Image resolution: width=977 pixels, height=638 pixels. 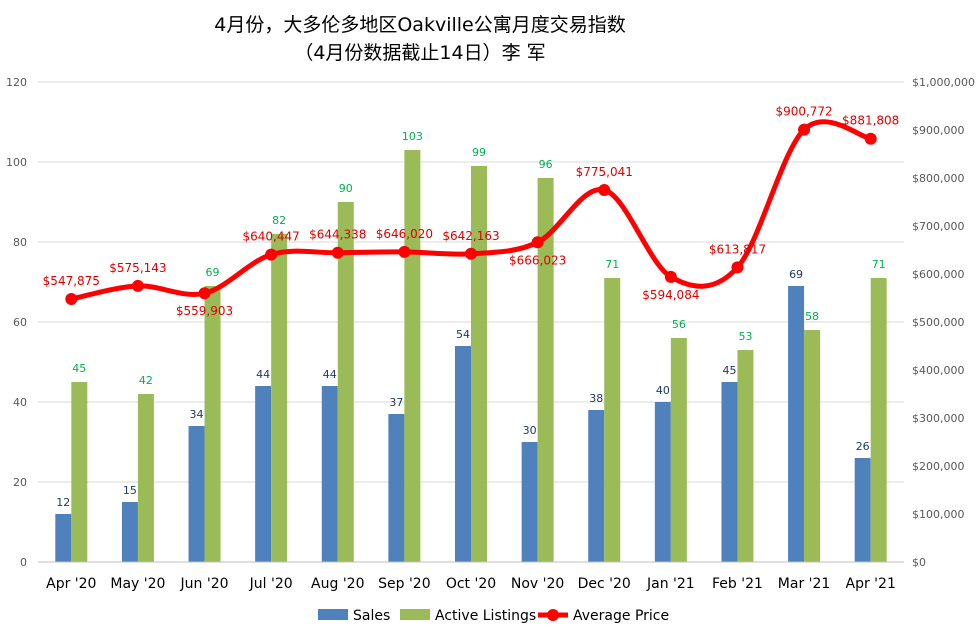 What do you see at coordinates (146, 380) in the screenshot?
I see `active-listings-value-label: 42` at bounding box center [146, 380].